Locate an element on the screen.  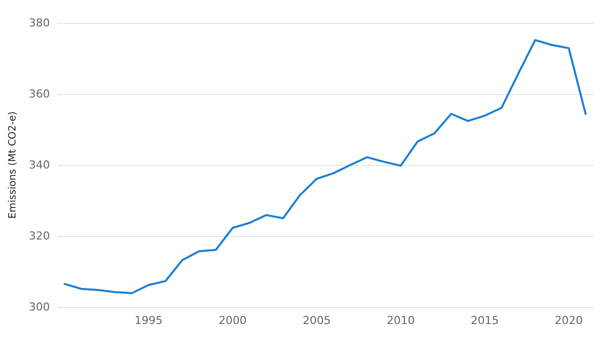
x-tick-label: 2010 is located at coordinates (400, 320).